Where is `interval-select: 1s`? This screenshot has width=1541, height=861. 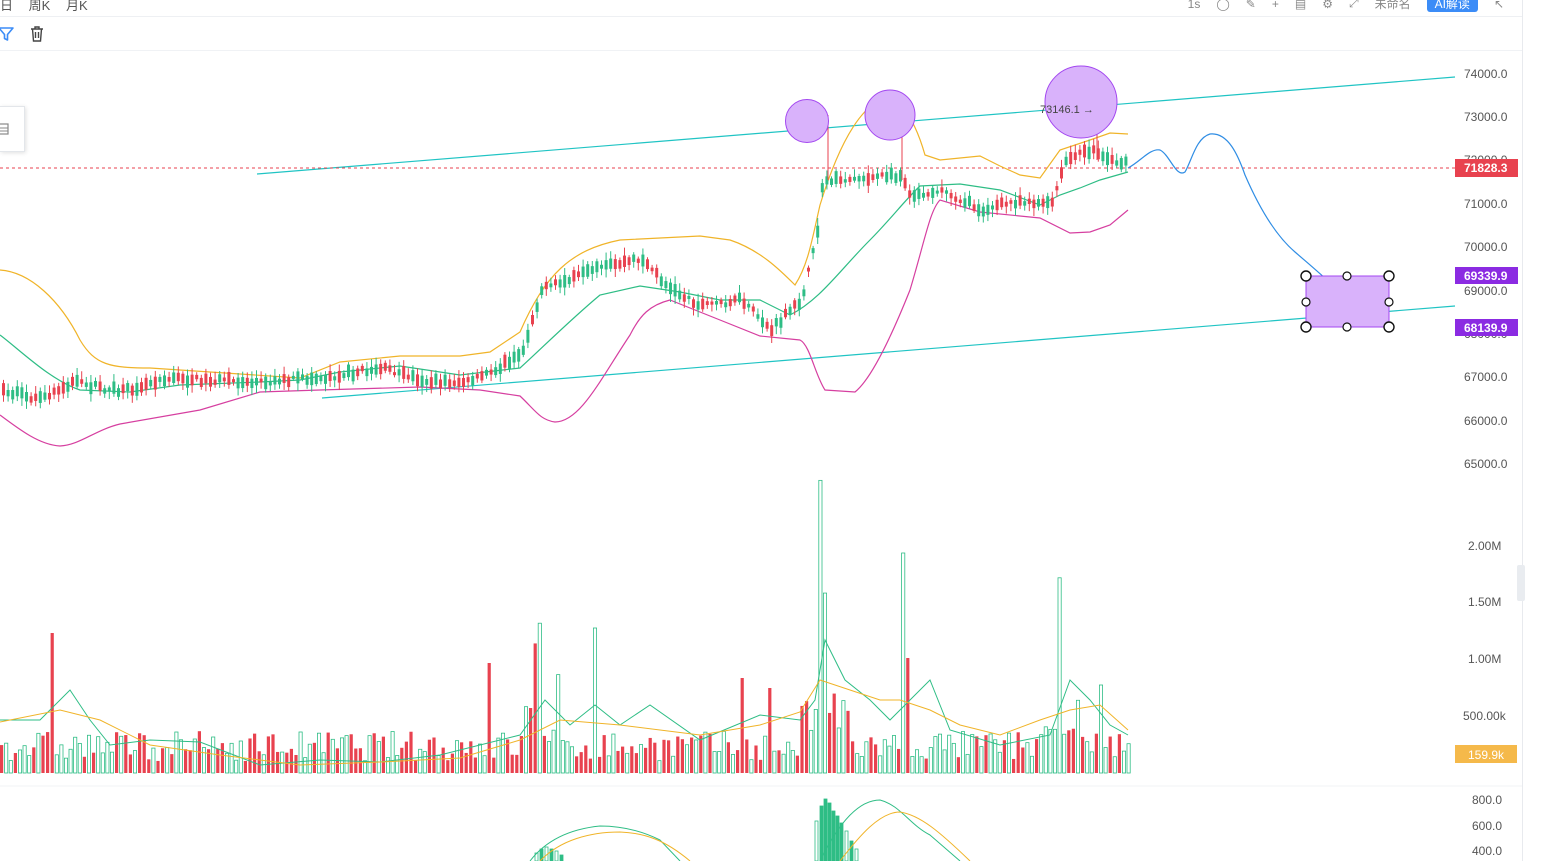
interval-select: 1s is located at coordinates (1194, 5).